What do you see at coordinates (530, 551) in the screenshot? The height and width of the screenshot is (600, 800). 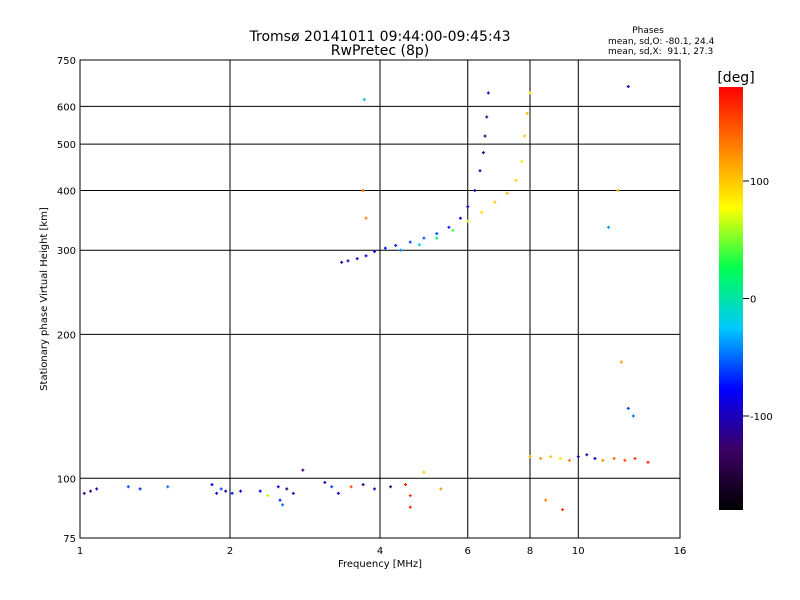 I see `x-tick-label: 8` at bounding box center [530, 551].